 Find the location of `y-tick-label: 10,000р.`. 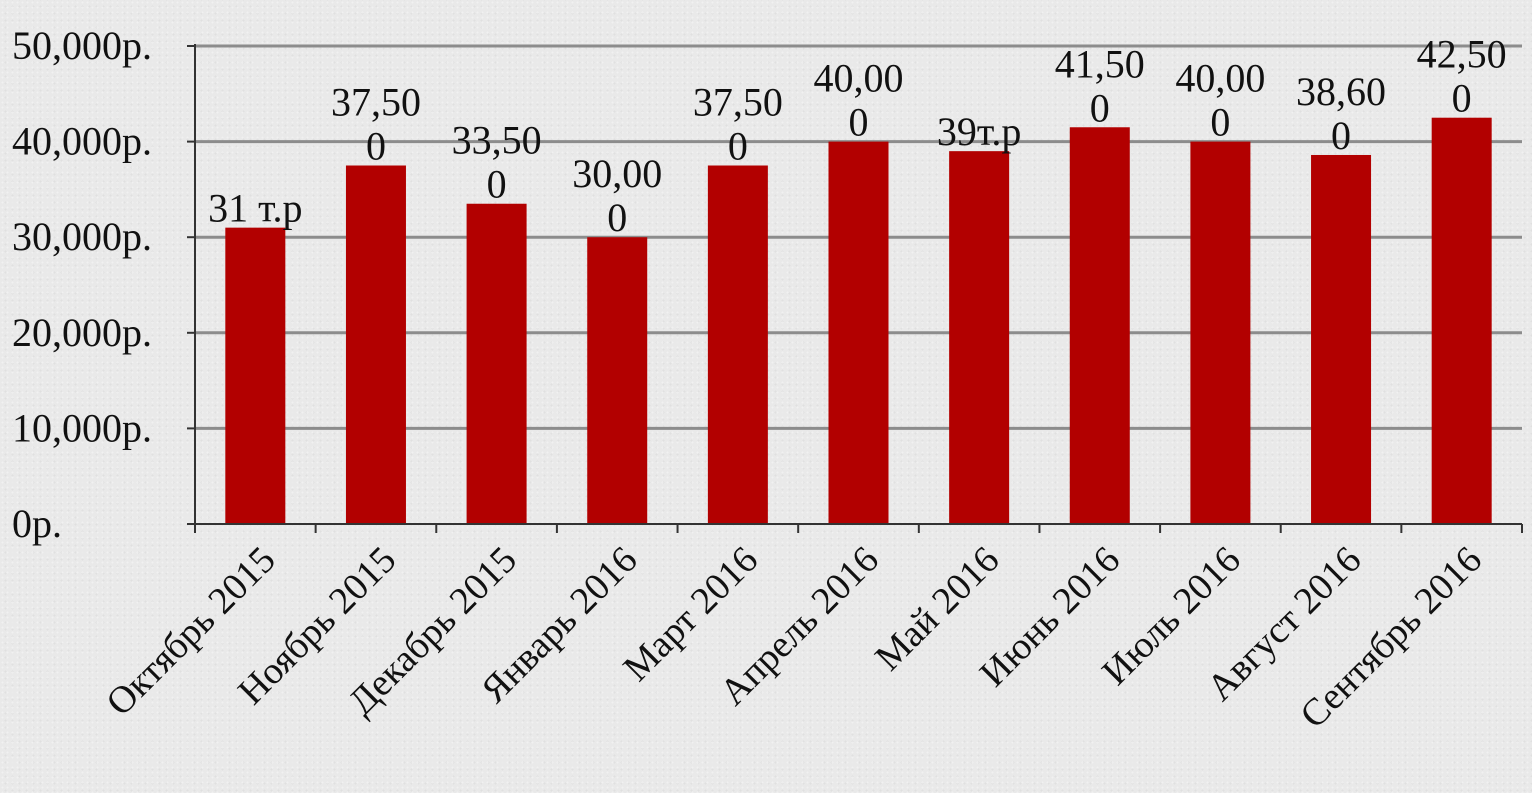

y-tick-label: 10,000р. is located at coordinates (82, 427).